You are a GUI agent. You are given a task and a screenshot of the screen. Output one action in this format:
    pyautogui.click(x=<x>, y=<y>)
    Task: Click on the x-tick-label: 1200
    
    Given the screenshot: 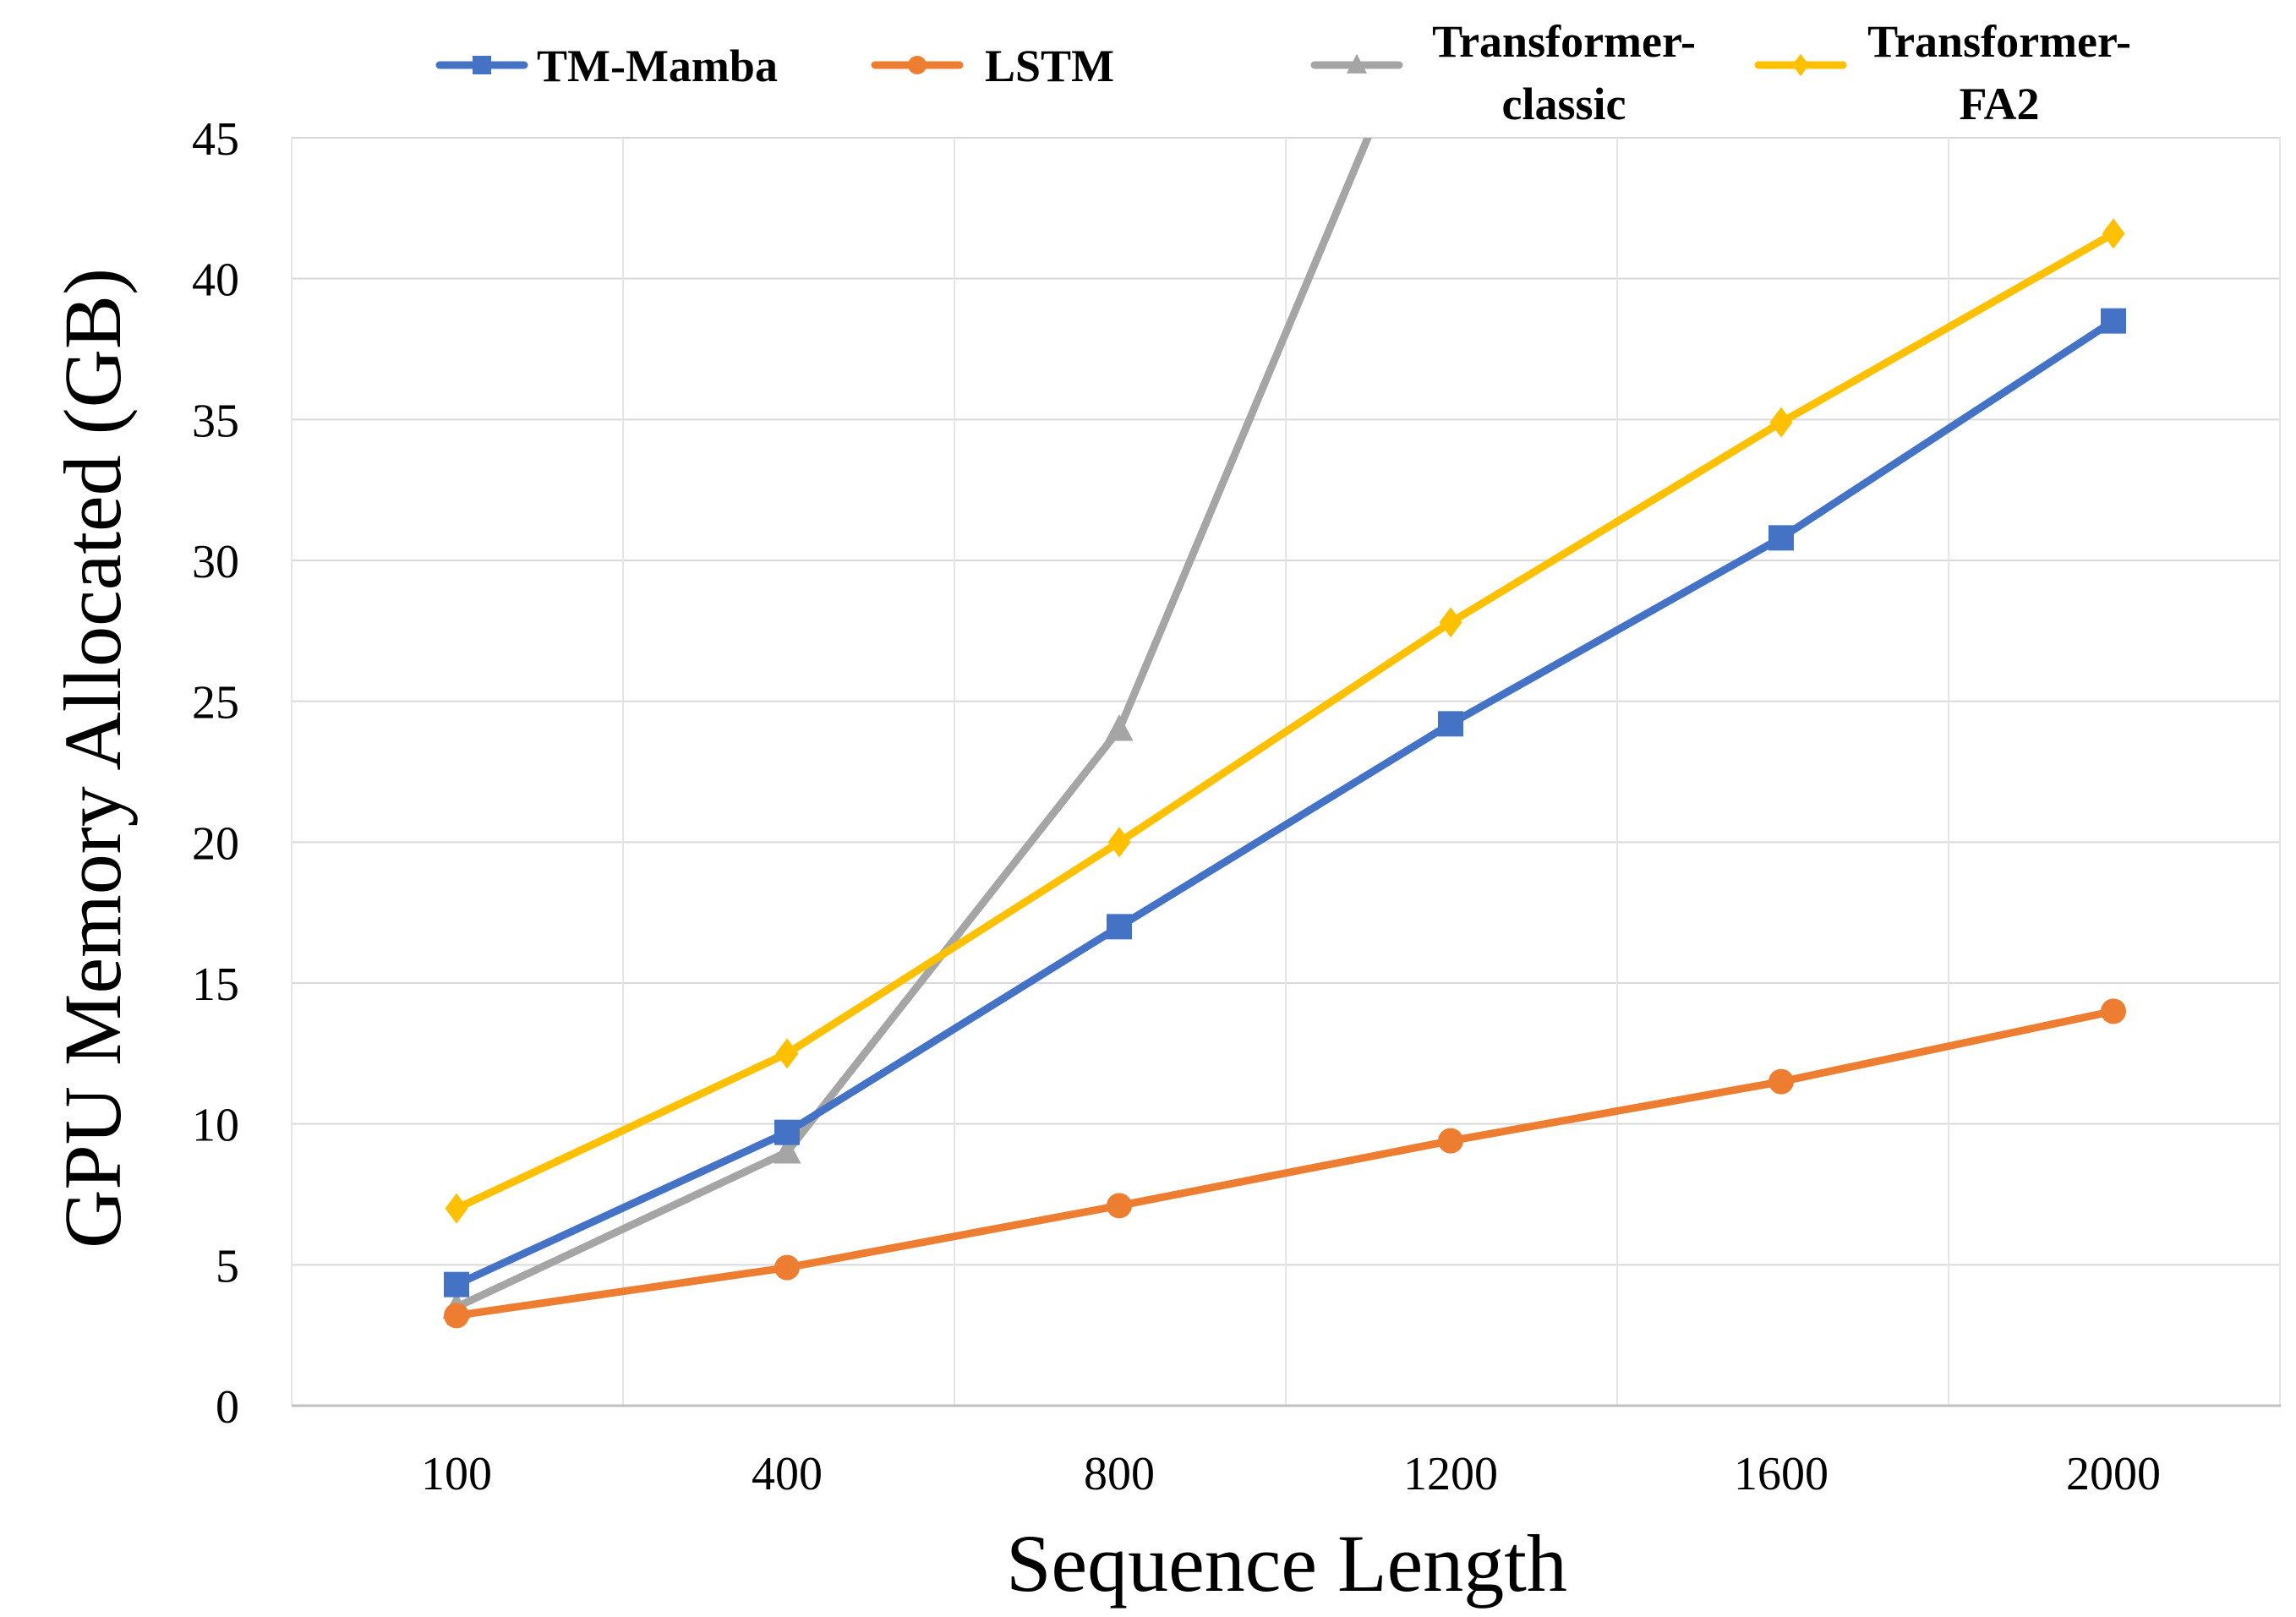 What is the action you would take?
    pyautogui.click(x=1450, y=1474)
    